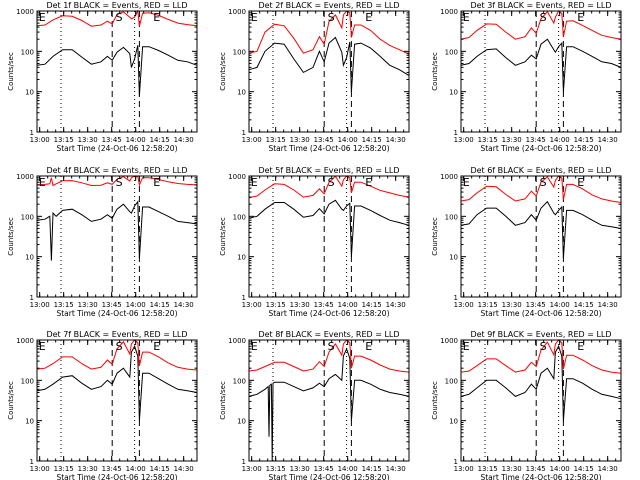  Describe the element at coordinates (328, 334) in the screenshot. I see `panel-title: Det 8f BLACK = Events, RED = LLD` at that location.